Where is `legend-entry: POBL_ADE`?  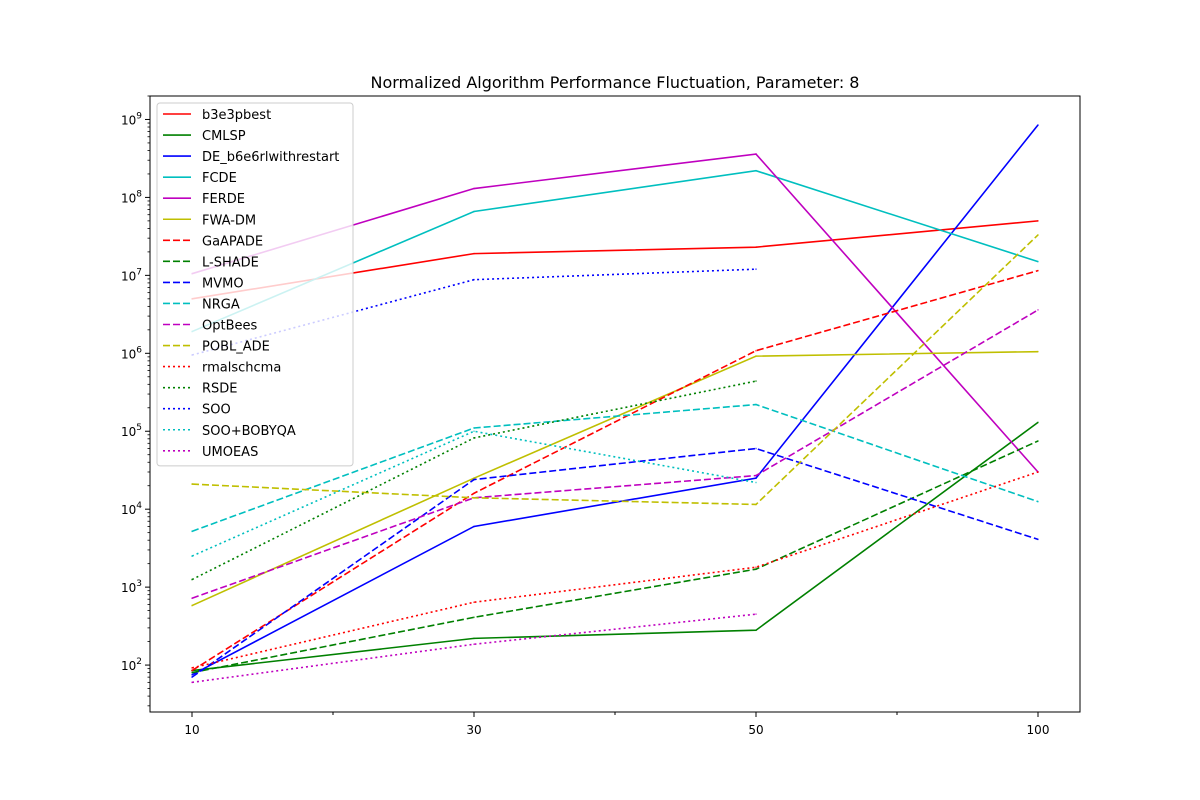 legend-entry: POBL_ADE is located at coordinates (216, 347).